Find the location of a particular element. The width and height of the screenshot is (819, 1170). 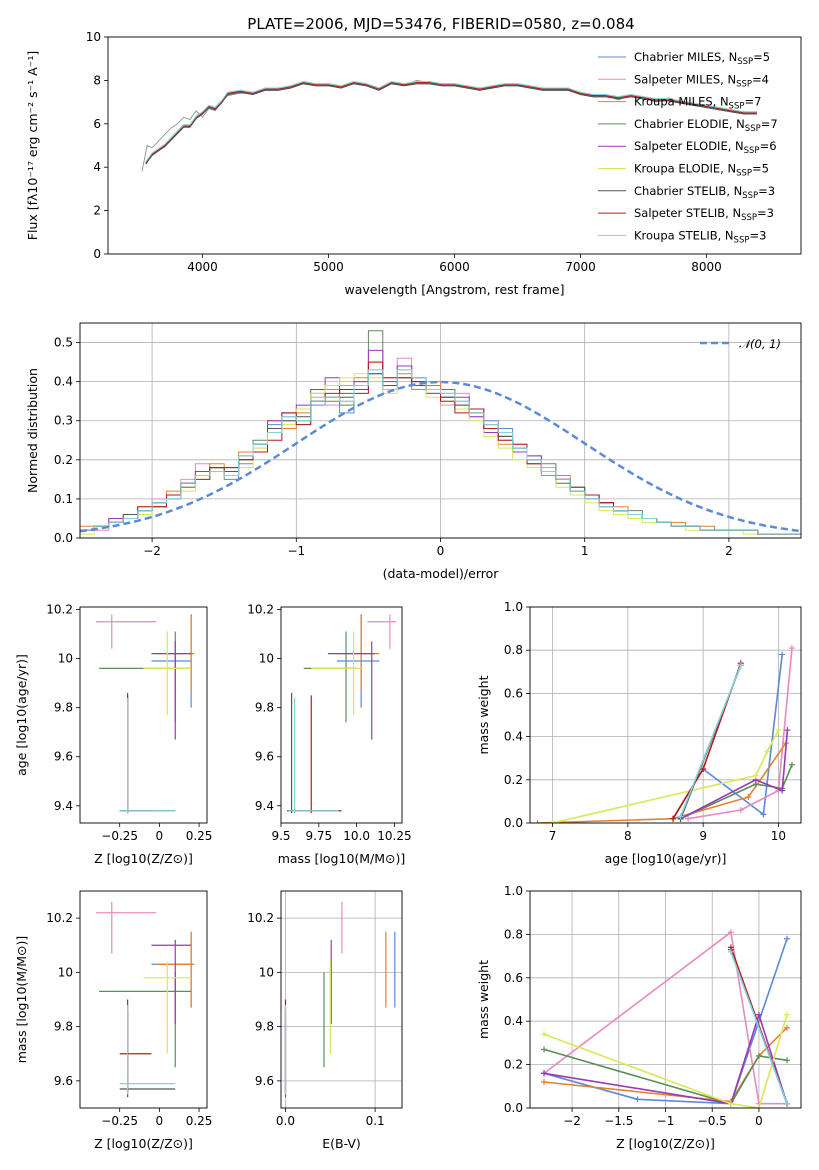

x-tick-label: −1 is located at coordinates (666, 1121).